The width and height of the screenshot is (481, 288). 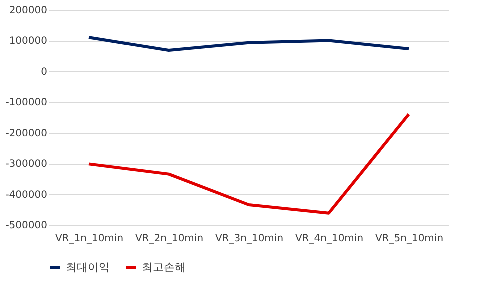 I want to click on y-tick-label: -500000, so click(x=27, y=226).